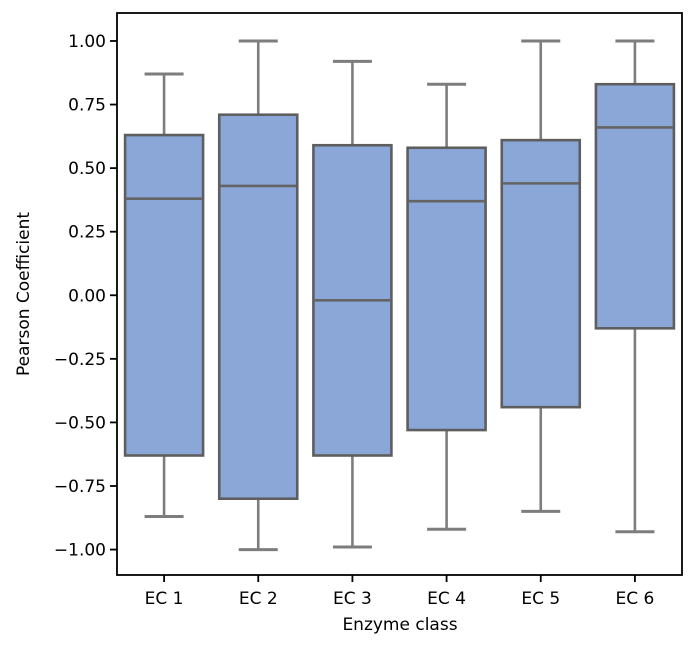 Image resolution: width=697 pixels, height=651 pixels. I want to click on y-tick-label: −0.75, so click(80, 487).